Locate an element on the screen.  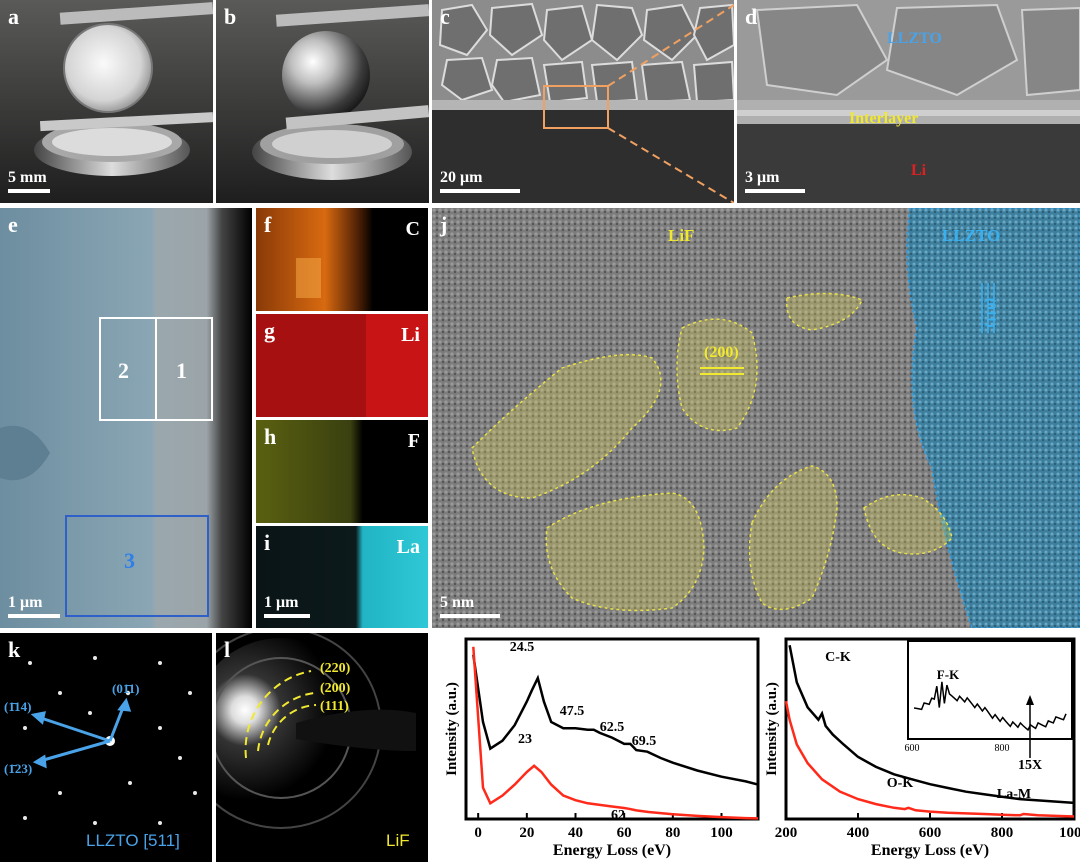
panel-b-label: b is located at coordinates (230, 16).